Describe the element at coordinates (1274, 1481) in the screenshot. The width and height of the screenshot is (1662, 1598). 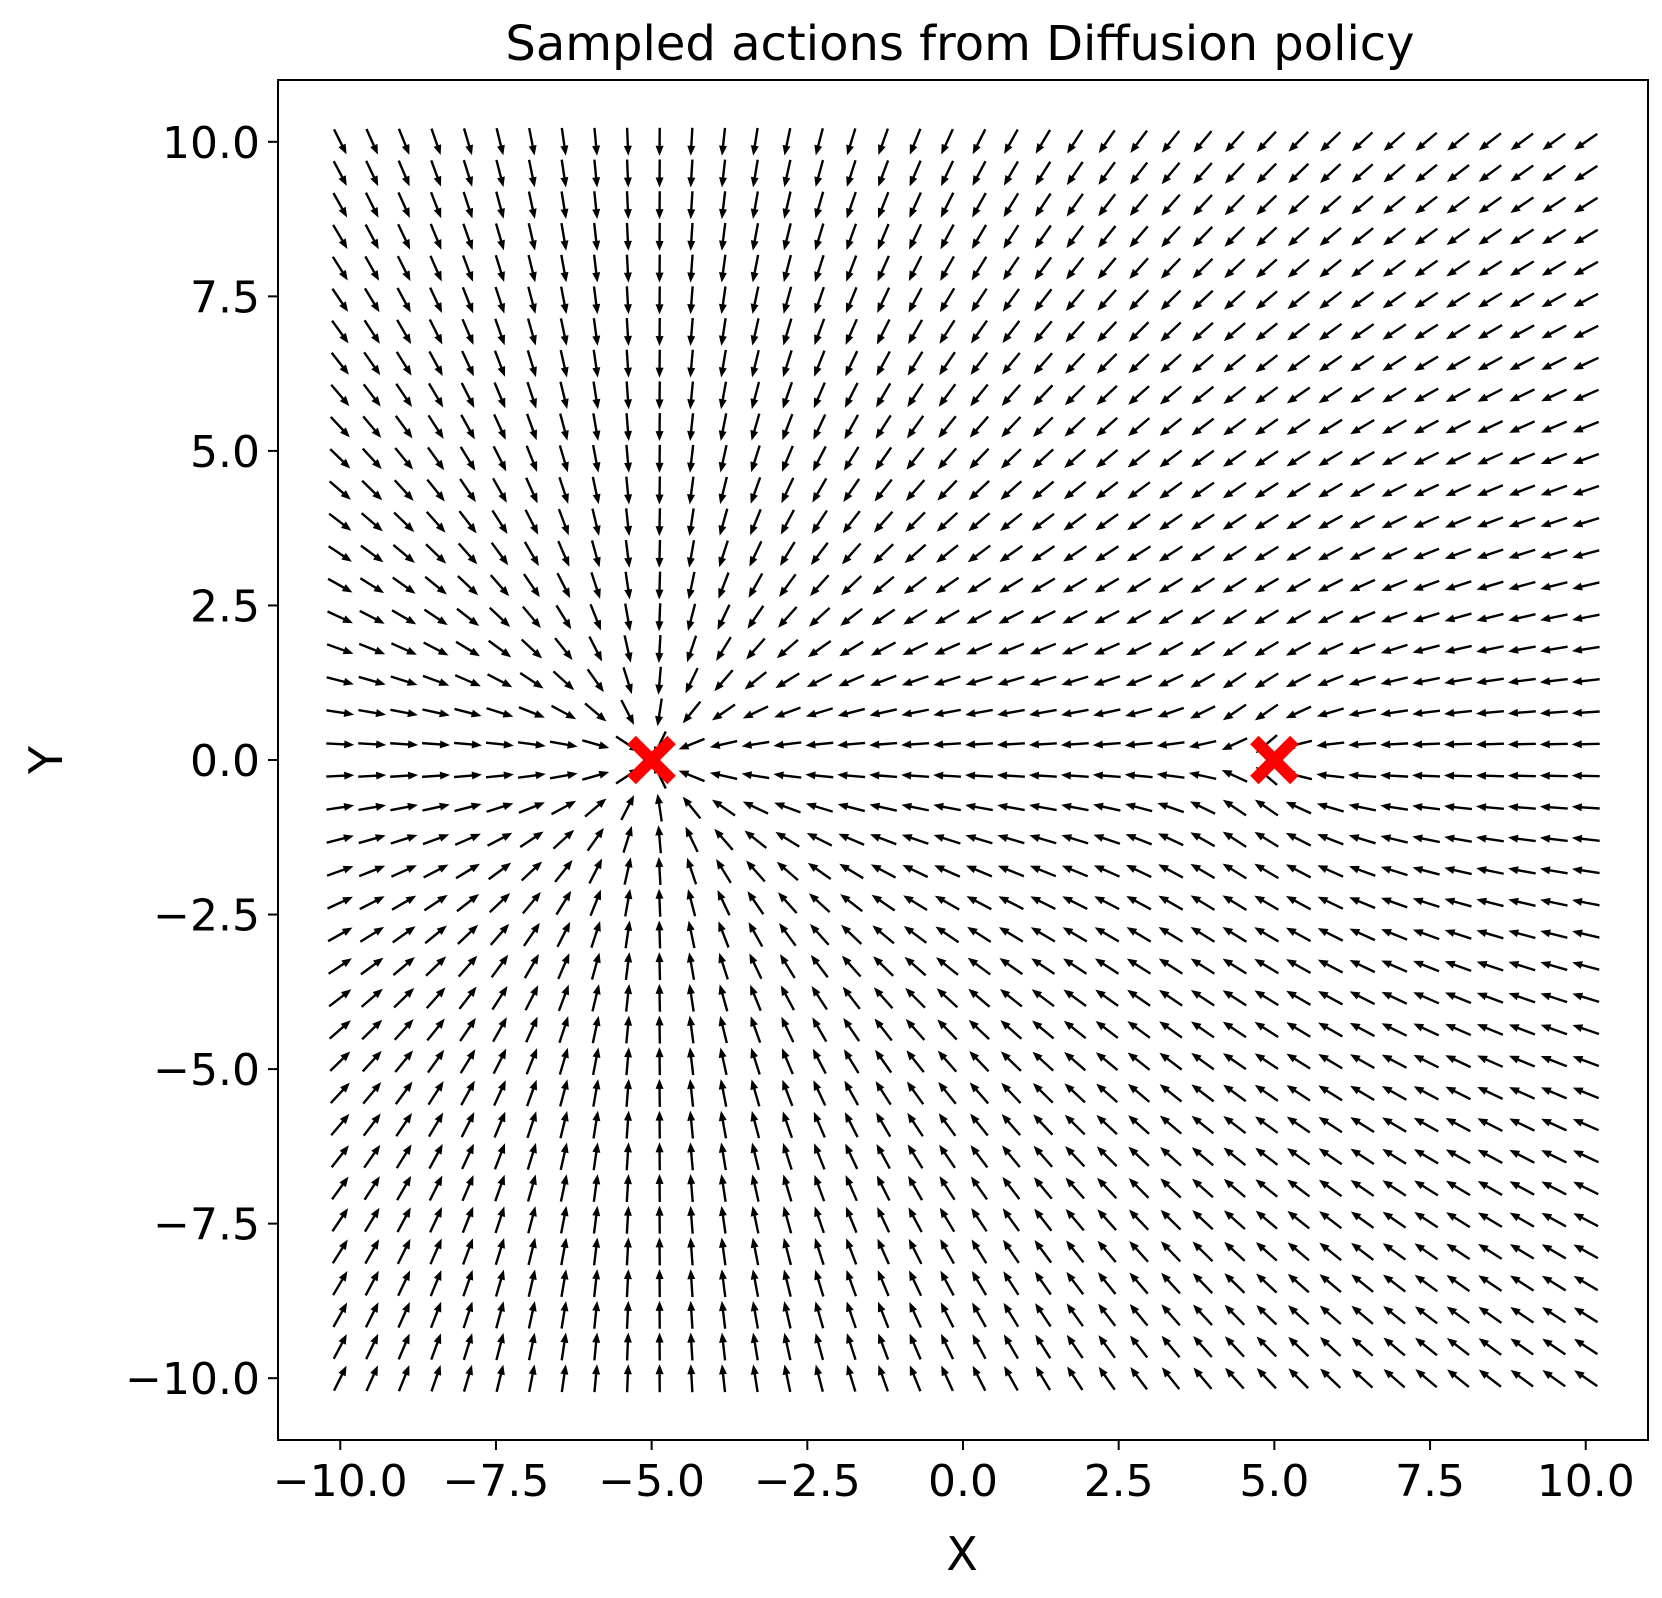
I see `x-tick-label: 5.0` at that location.